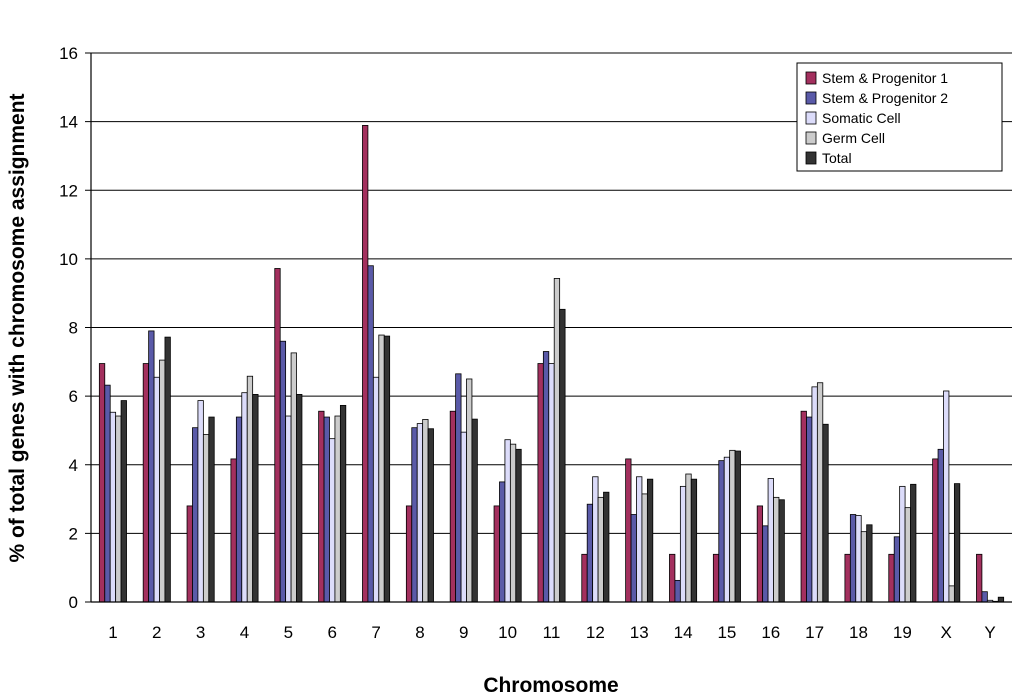 This screenshot has width=1018, height=700. I want to click on x-tick-label: 17, so click(814, 632).